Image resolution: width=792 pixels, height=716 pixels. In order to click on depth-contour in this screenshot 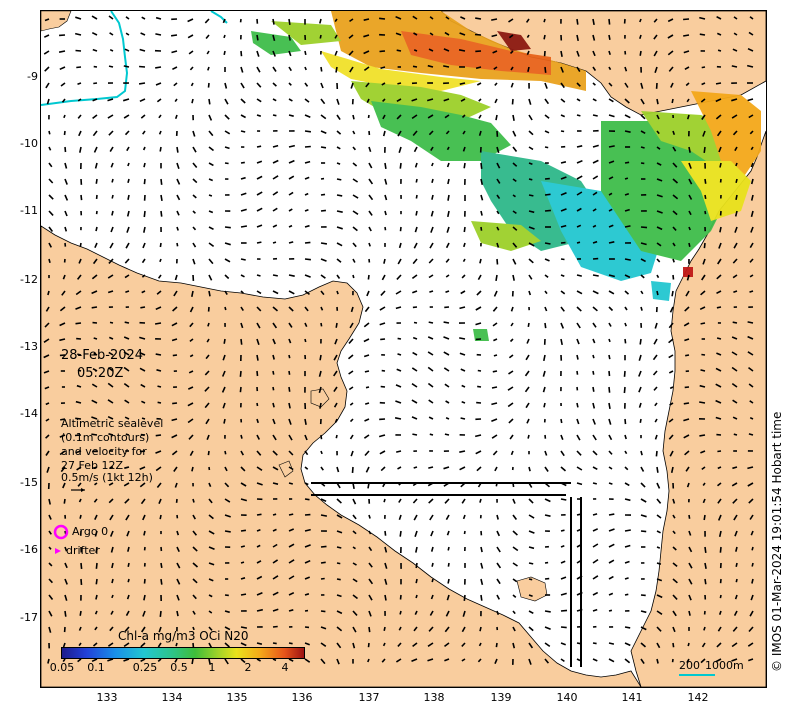, I will do `click(85, 58)`.